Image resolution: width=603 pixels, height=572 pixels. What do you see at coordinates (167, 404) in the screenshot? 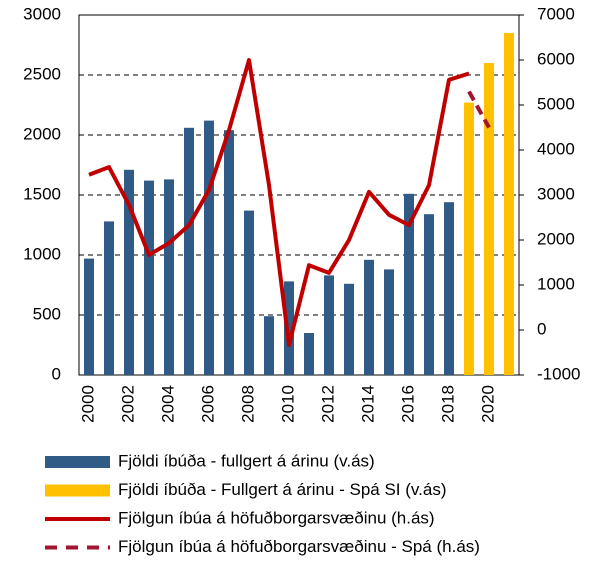
I see `x-tick-label: 2004` at bounding box center [167, 404].